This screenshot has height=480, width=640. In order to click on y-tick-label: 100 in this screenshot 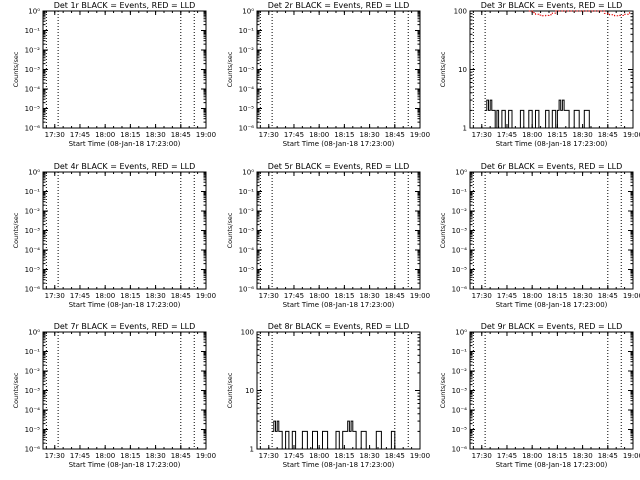, I will do `click(247, 333)`.